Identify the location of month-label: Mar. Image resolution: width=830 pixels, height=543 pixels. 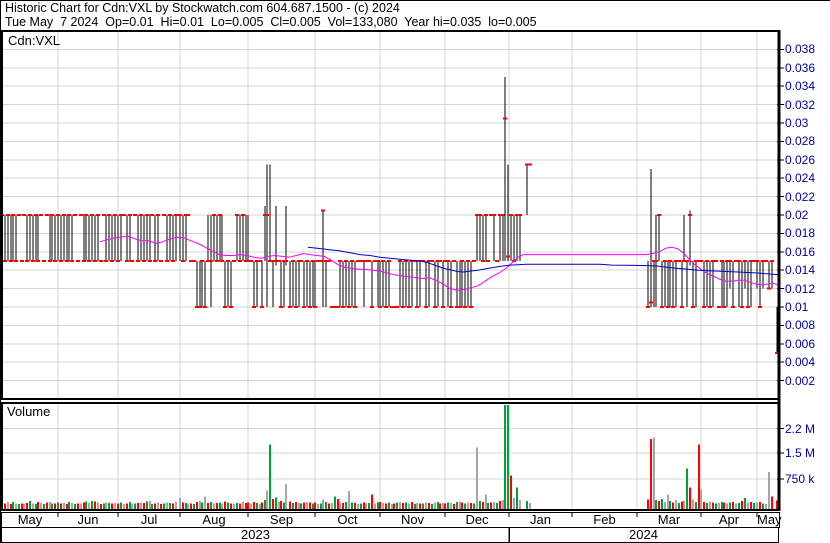
(669, 519).